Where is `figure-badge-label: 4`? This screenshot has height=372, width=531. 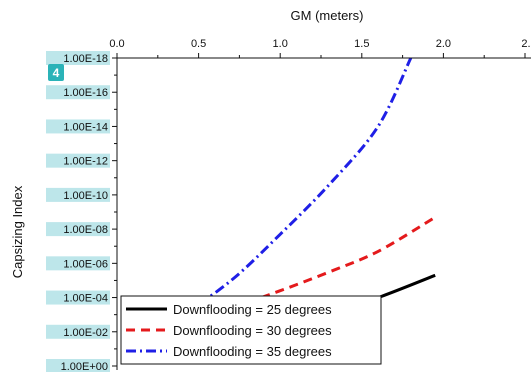
figure-badge-label: 4 is located at coordinates (56, 73).